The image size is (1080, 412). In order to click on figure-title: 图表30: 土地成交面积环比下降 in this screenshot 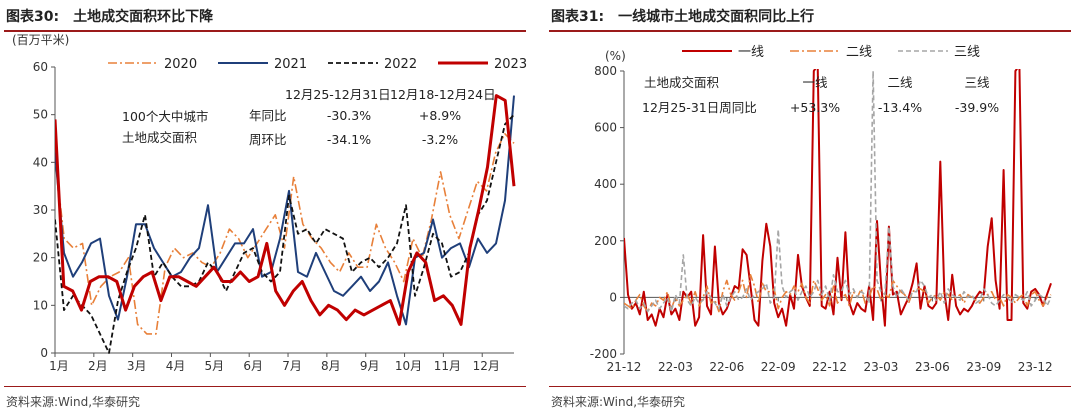, I will do `click(109, 16)`.